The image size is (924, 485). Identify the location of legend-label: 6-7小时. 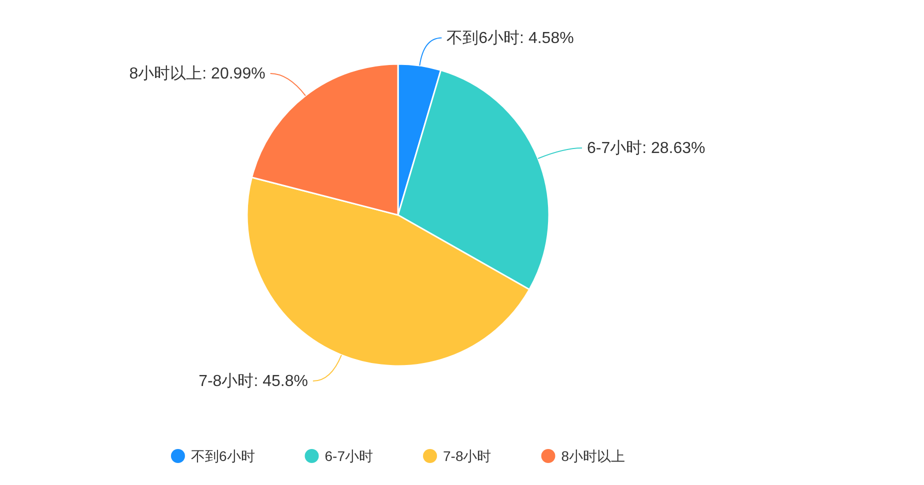
(348, 456).